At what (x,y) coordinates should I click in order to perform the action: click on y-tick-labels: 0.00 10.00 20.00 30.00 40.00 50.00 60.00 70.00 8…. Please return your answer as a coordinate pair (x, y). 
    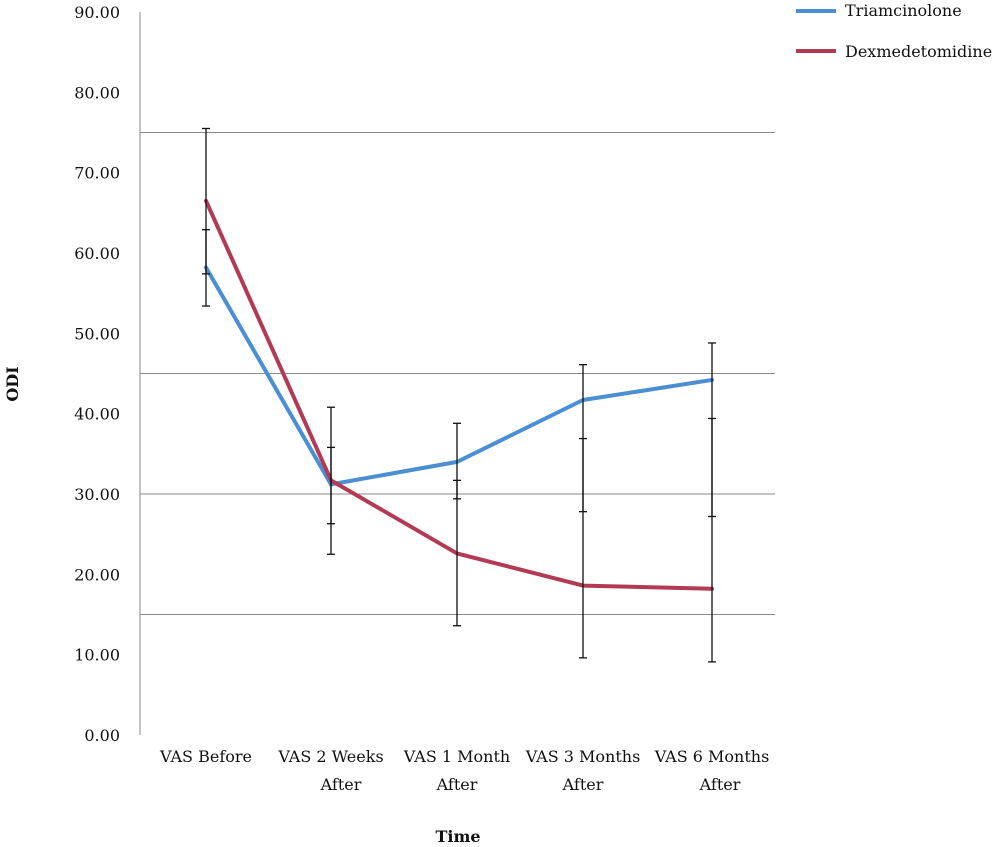
    Looking at the image, I should click on (97, 374).